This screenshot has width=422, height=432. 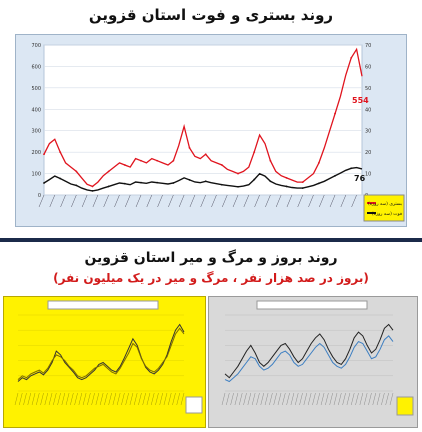 I want to click on top-y-tick-left: 0, so click(x=39, y=196).